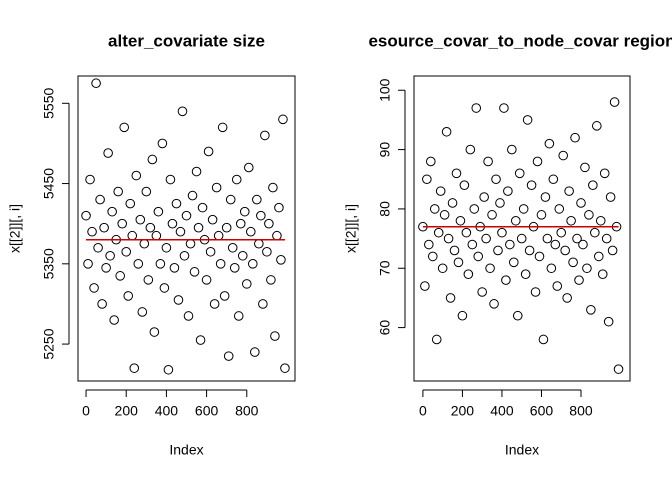  I want to click on y-tick-label: 5350, so click(49, 263).